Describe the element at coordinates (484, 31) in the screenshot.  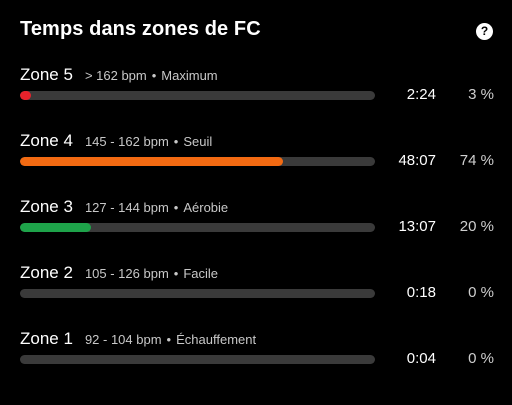
I see `question-icon: ?` at that location.